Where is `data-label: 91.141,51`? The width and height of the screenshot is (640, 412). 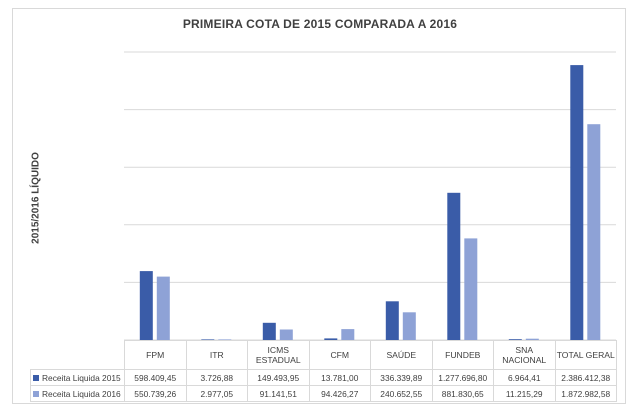
data-label: 91.141,51 is located at coordinates (278, 393).